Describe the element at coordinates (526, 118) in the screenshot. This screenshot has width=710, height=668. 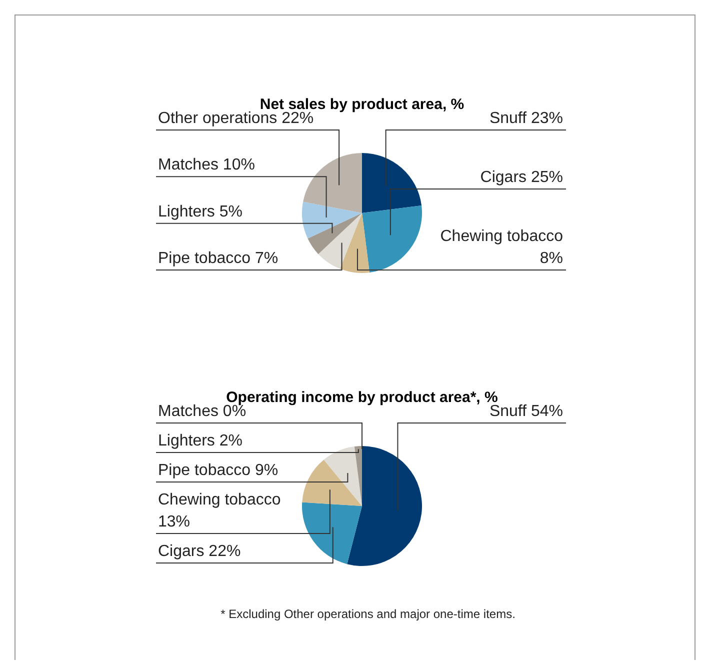
I see `slice-label: Snuff 23%` at that location.